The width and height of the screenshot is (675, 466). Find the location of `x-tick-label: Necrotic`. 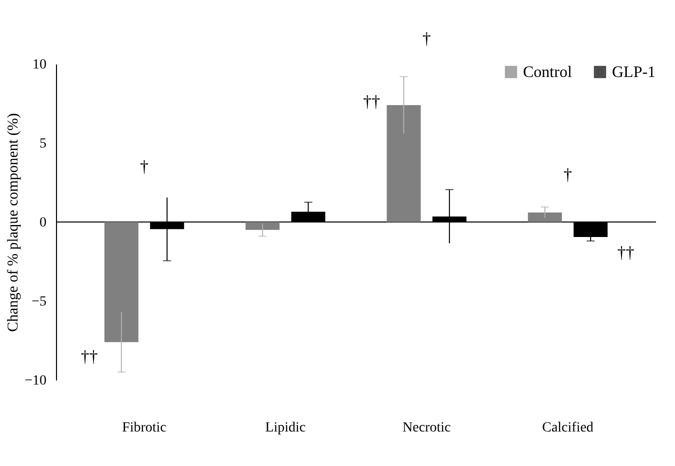

x-tick-label: Necrotic is located at coordinates (426, 428).